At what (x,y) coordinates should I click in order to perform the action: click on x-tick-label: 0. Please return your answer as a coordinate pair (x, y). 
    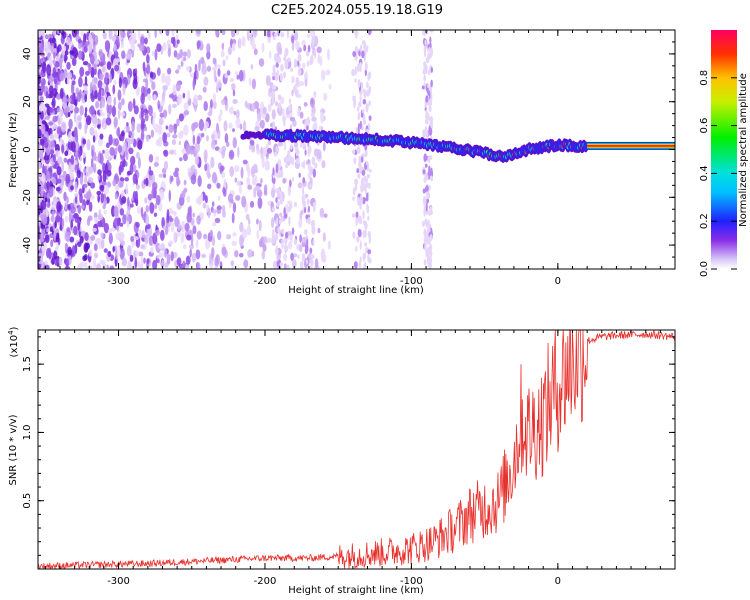
    Looking at the image, I should click on (558, 581).